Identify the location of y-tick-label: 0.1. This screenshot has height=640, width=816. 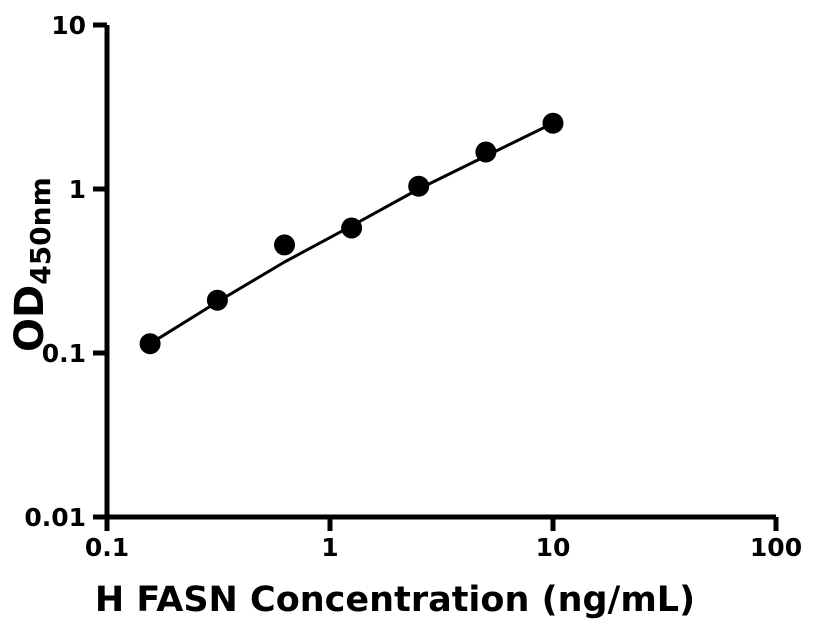
(64, 353).